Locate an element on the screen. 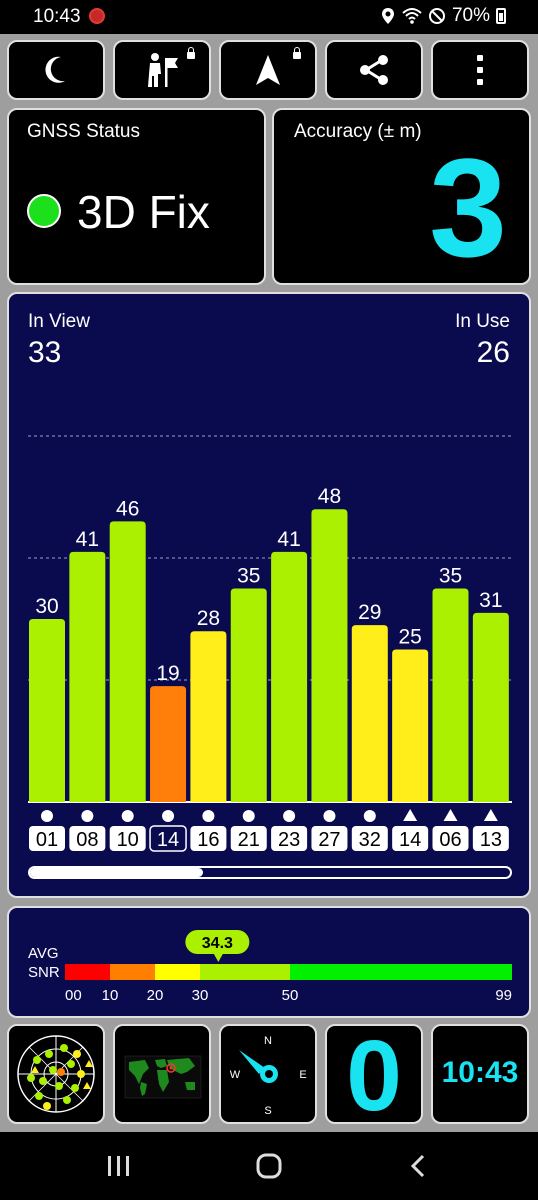 The width and height of the screenshot is (538, 1200). world-map-icon is located at coordinates (163, 1077).